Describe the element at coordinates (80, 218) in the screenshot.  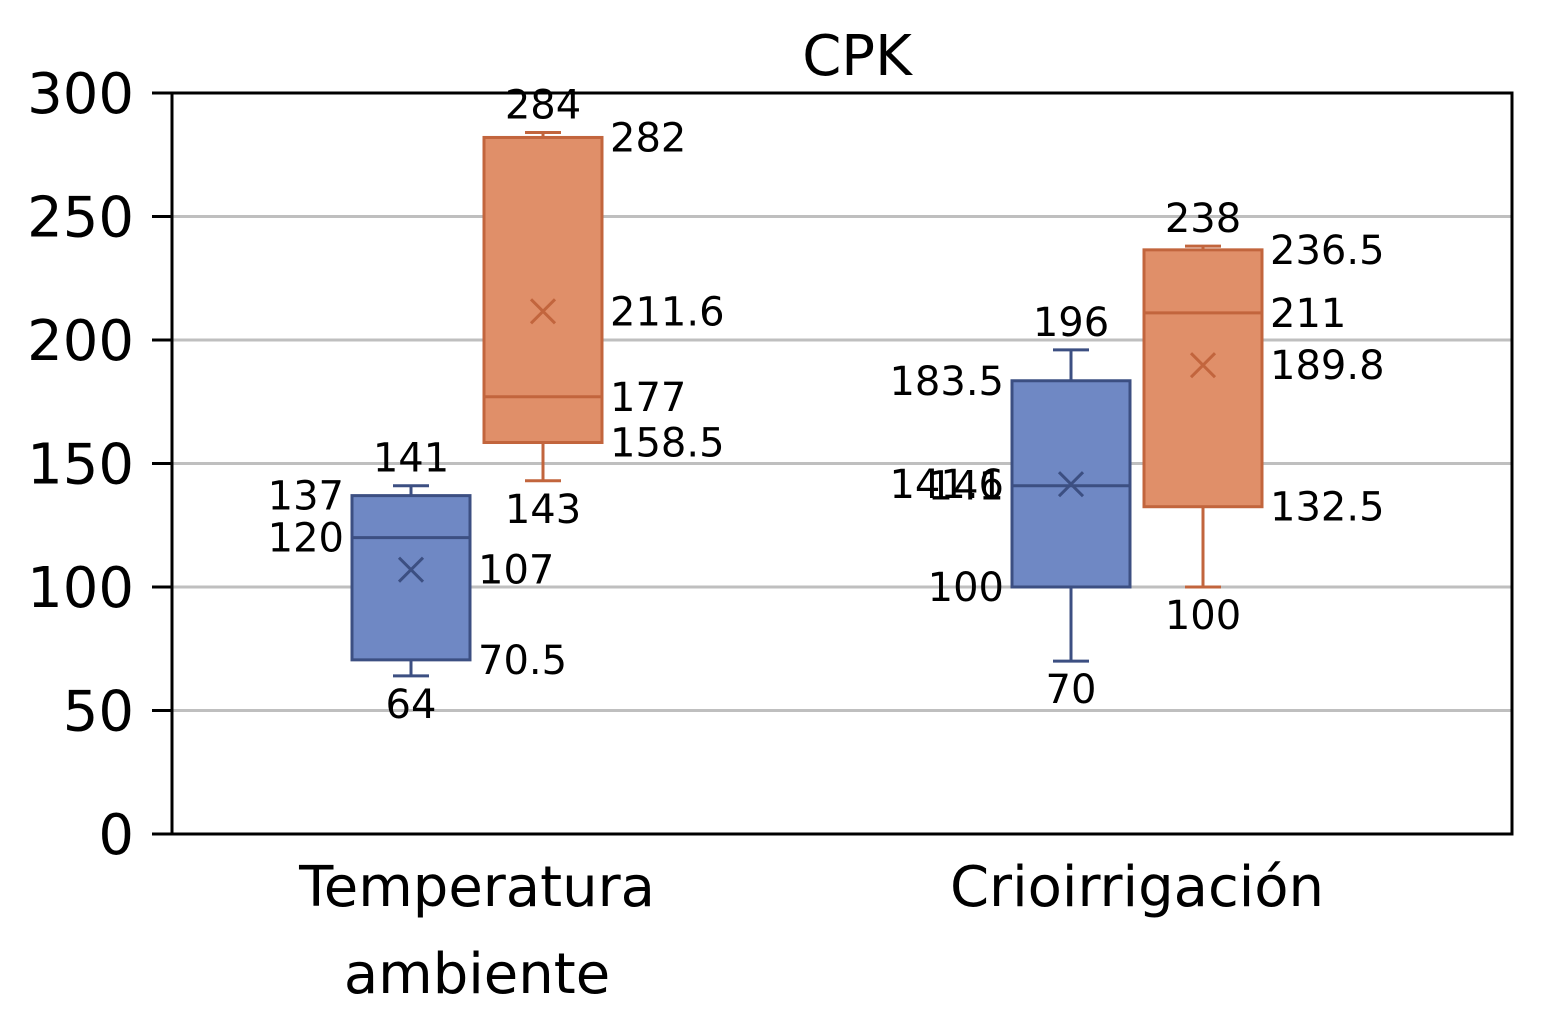
I see `y-tick-label: 250` at that location.